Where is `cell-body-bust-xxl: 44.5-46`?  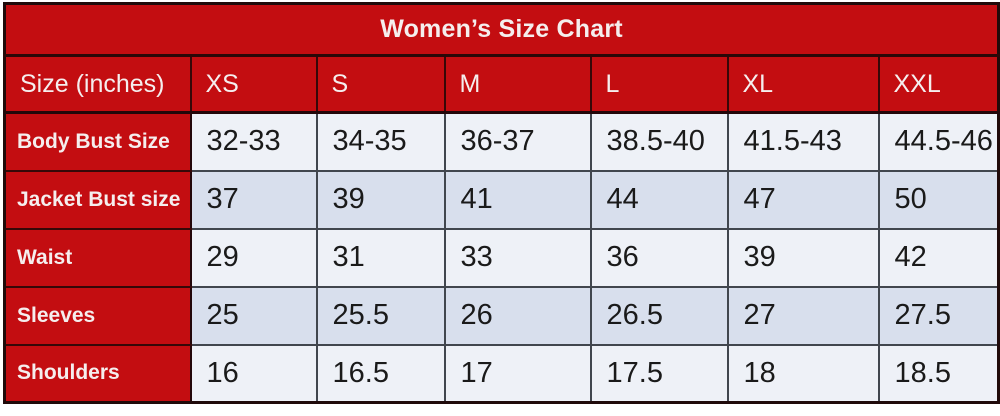
cell-body-bust-xxl: 44.5-46 is located at coordinates (938, 141).